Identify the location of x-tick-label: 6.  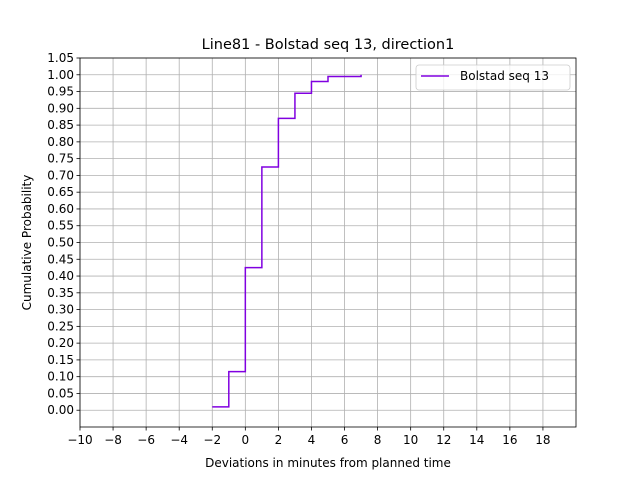
(345, 440).